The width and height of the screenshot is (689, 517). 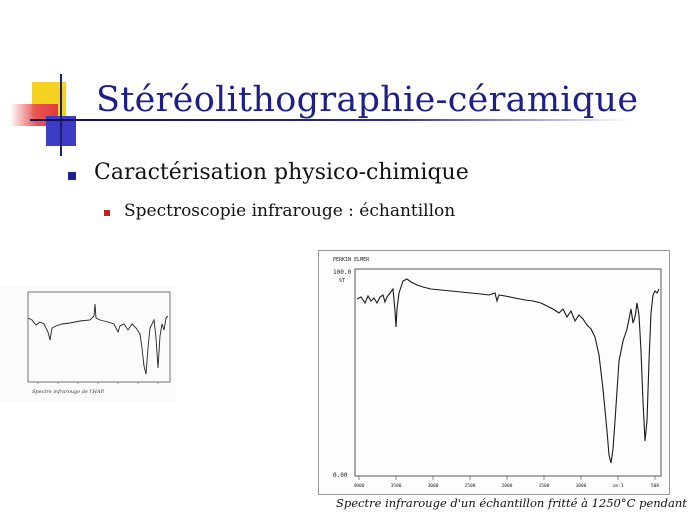 I want to click on slide-title: Stéréolithographie-céramique, so click(x=367, y=100).